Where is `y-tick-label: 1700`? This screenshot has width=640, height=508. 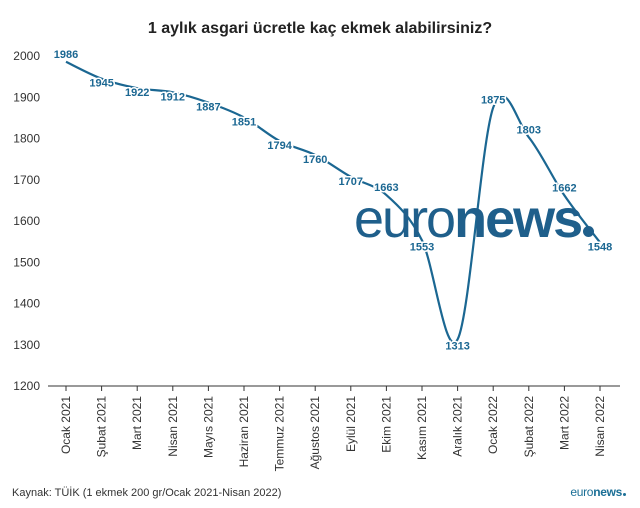
y-tick-label: 1700 is located at coordinates (26, 180).